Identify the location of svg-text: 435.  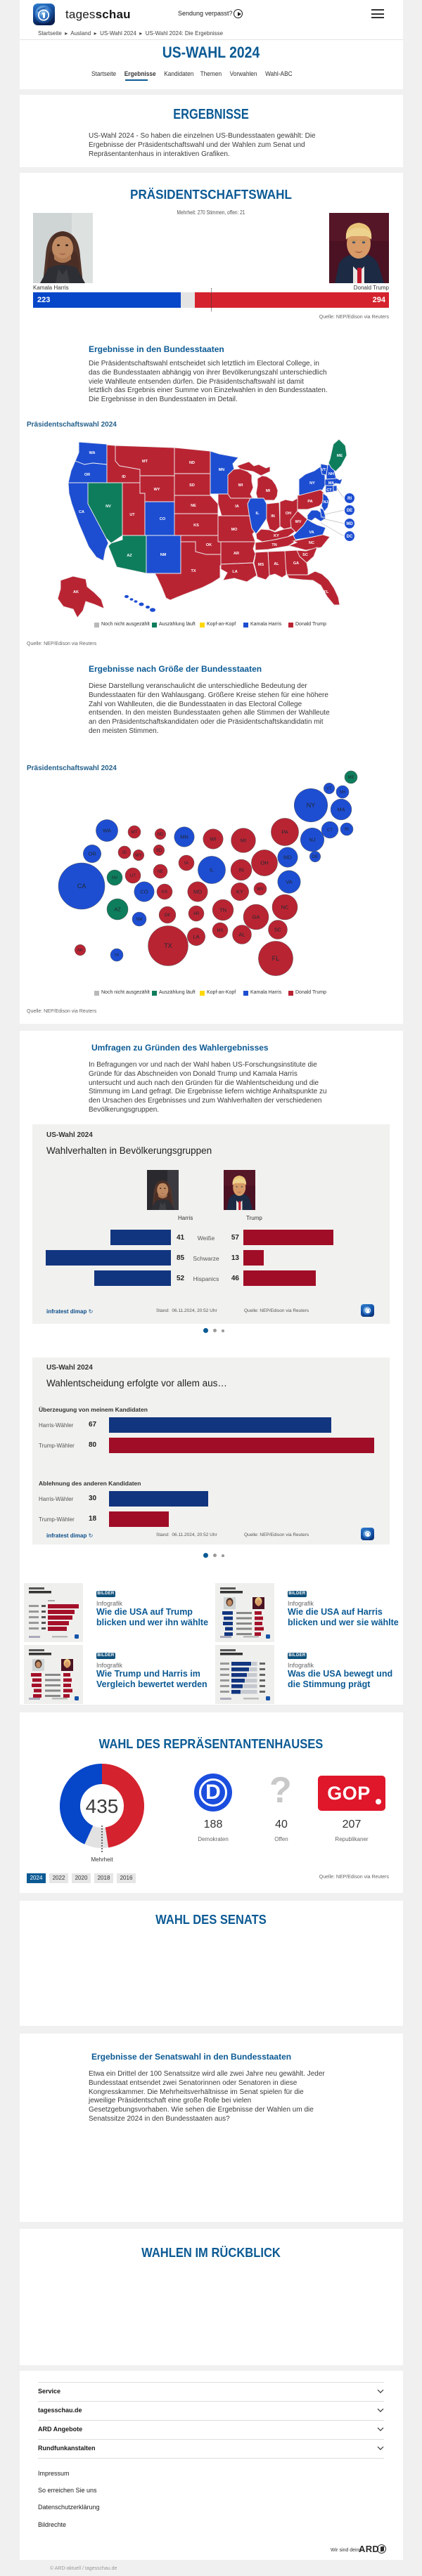
(103, 1806).